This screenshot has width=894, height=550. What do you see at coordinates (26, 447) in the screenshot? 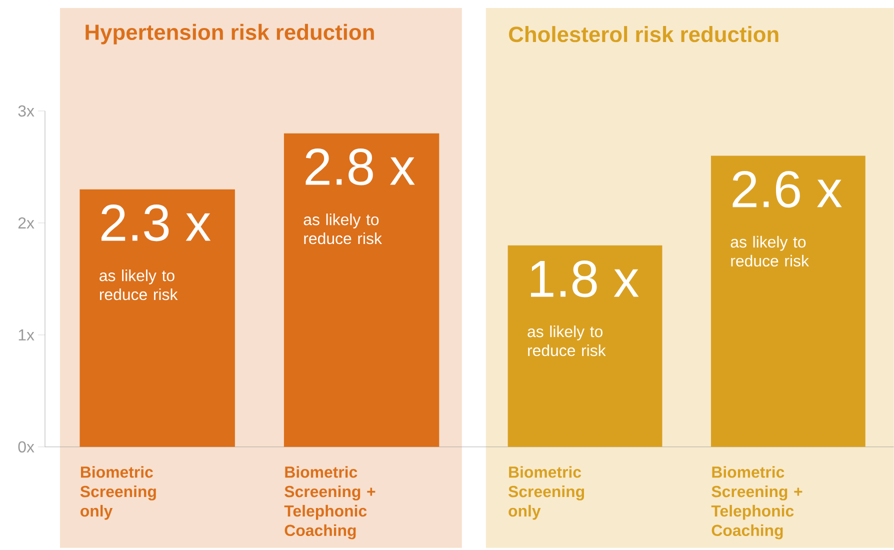
I see `y-tick-label: 0x` at bounding box center [26, 447].